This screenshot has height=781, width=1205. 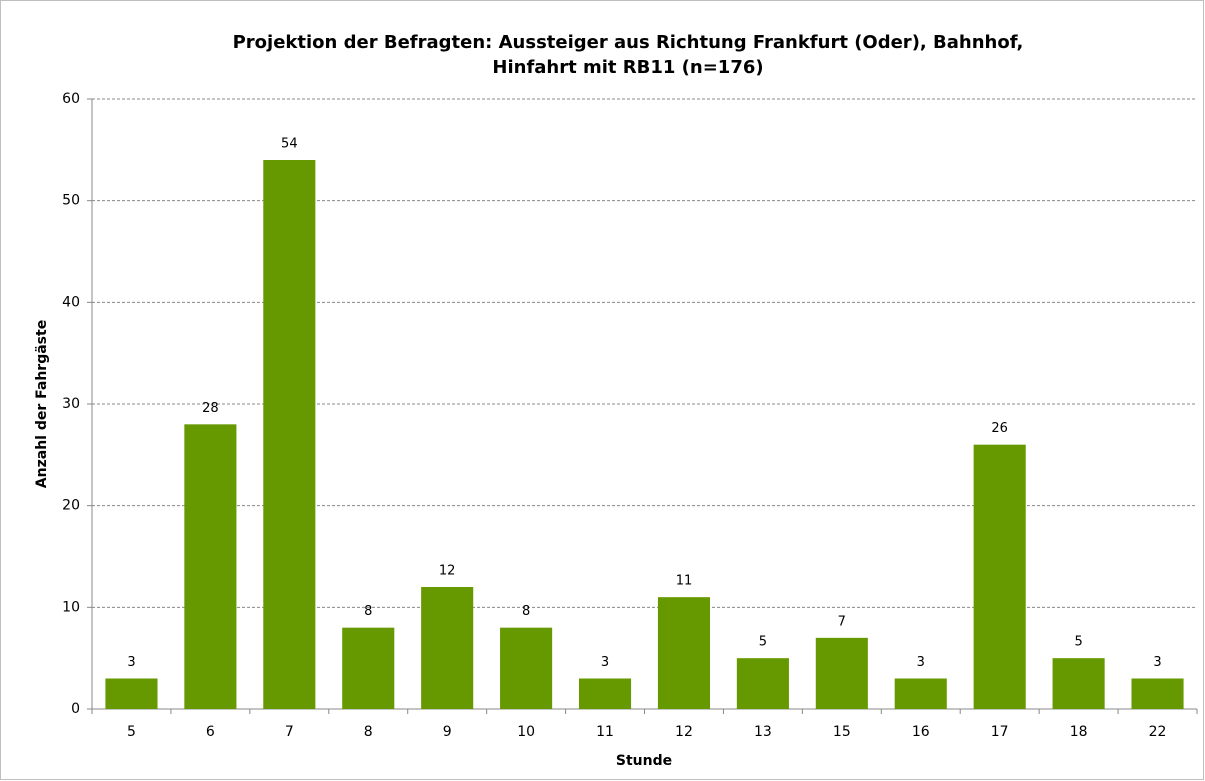 What do you see at coordinates (42, 404) in the screenshot?
I see `y-axis-title: Anzahl der Fahrgäste` at bounding box center [42, 404].